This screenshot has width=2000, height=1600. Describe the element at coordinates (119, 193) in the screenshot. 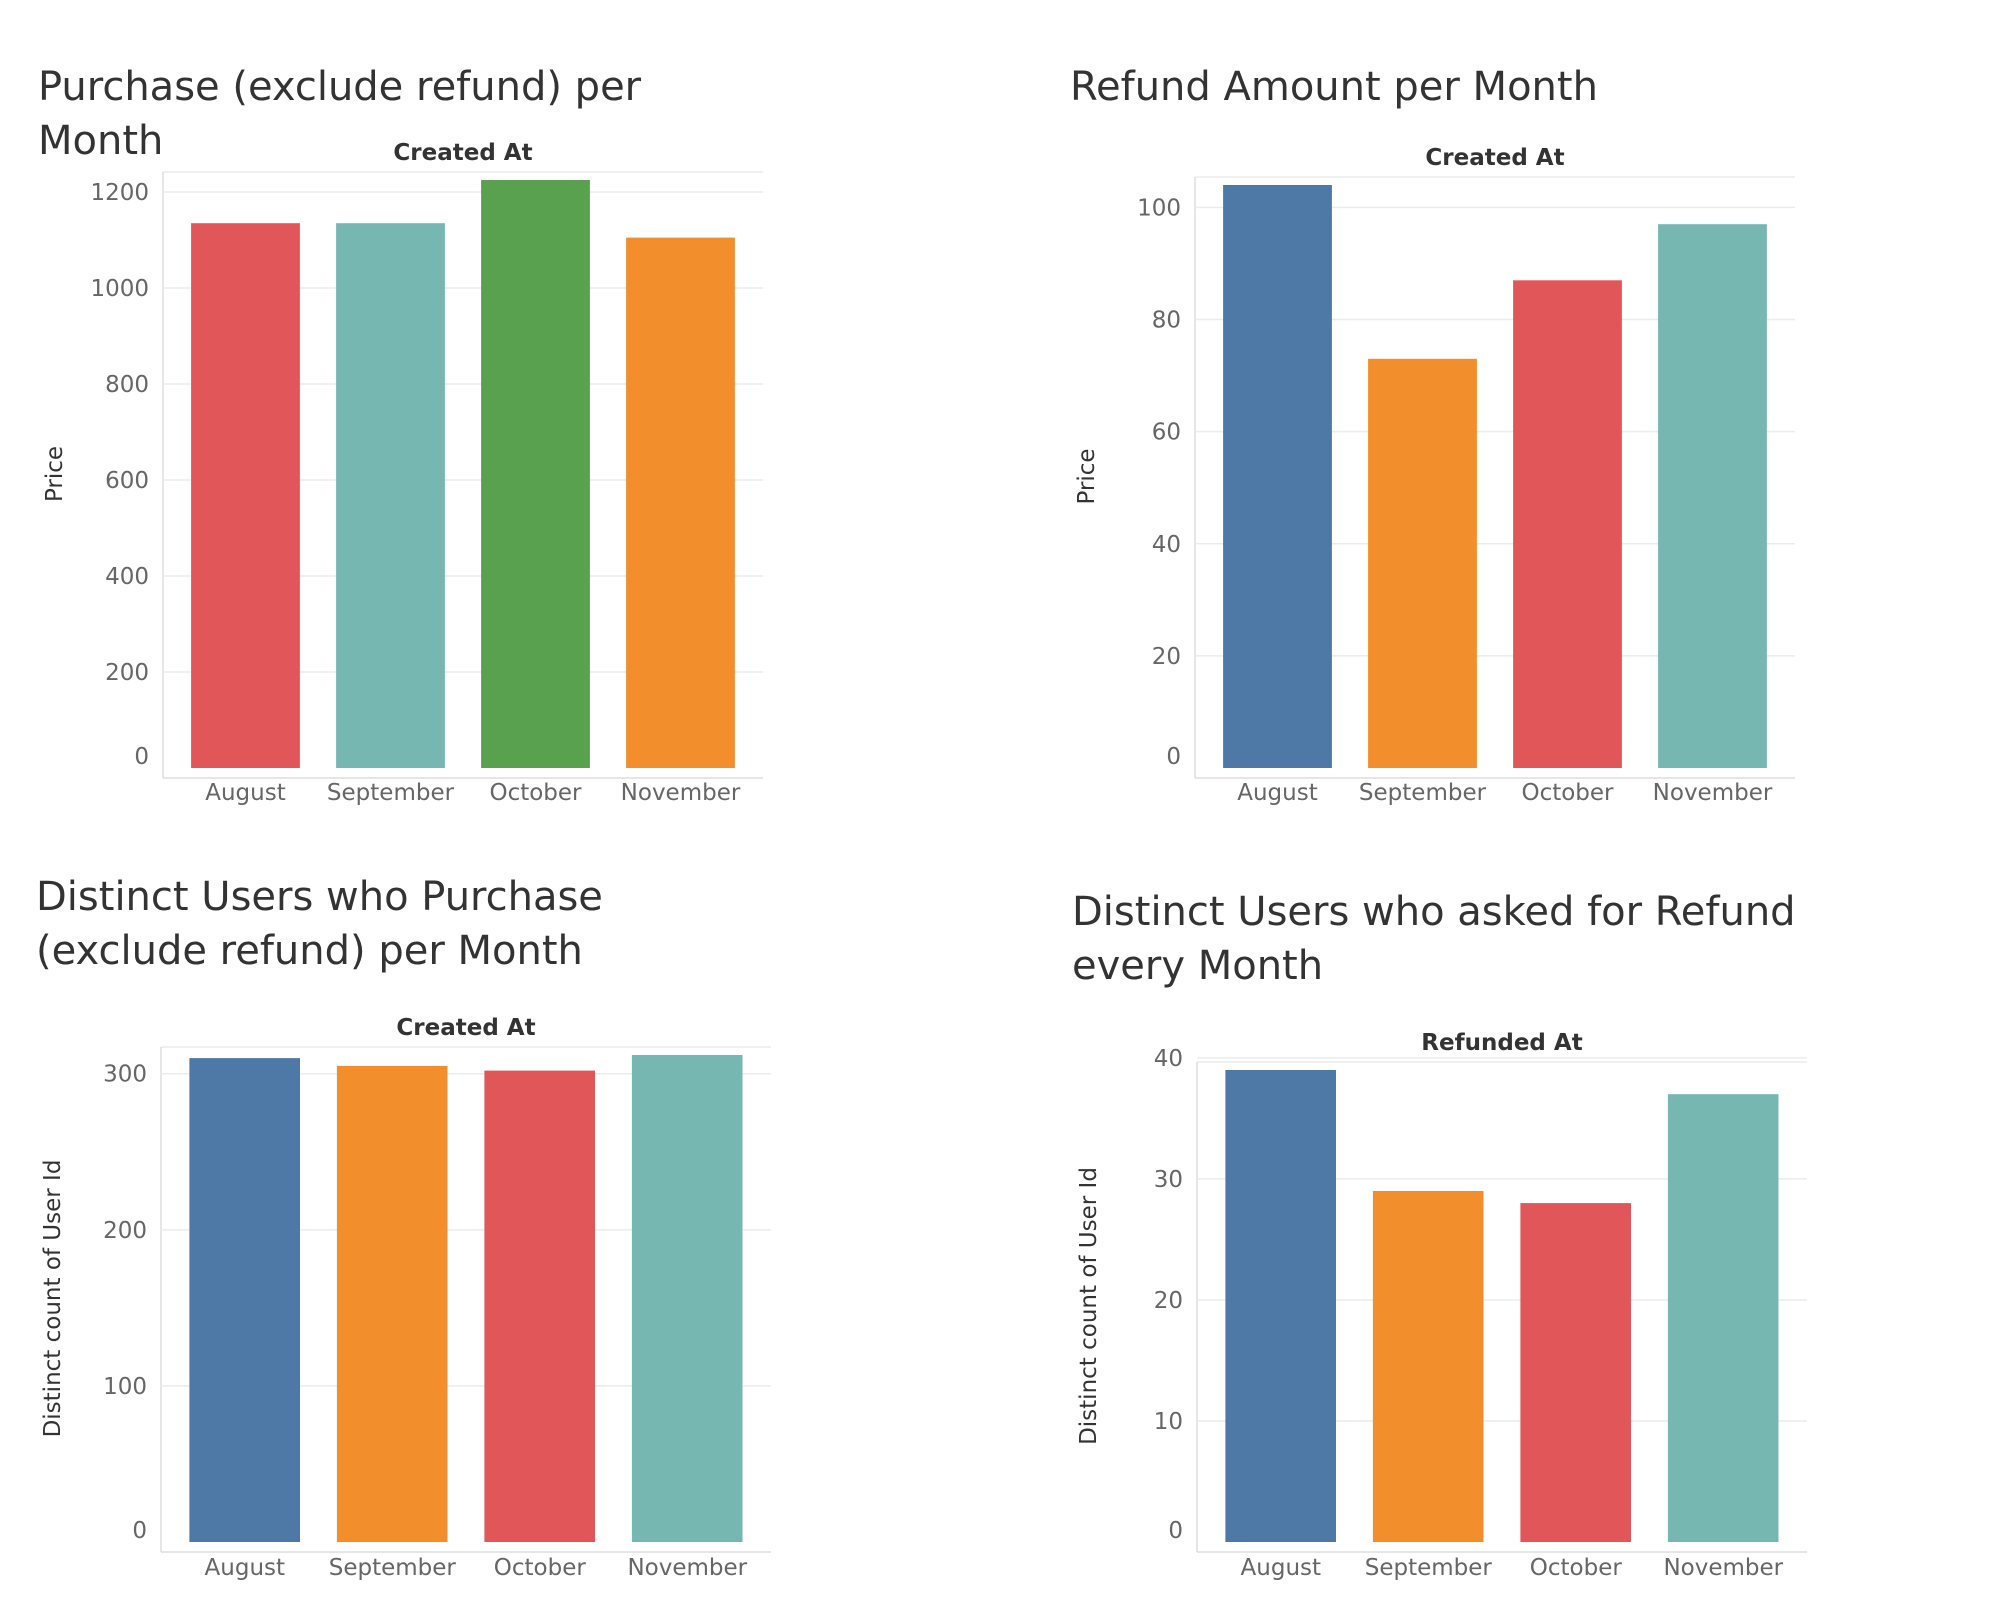

I see `y-tick-label: 1200` at that location.